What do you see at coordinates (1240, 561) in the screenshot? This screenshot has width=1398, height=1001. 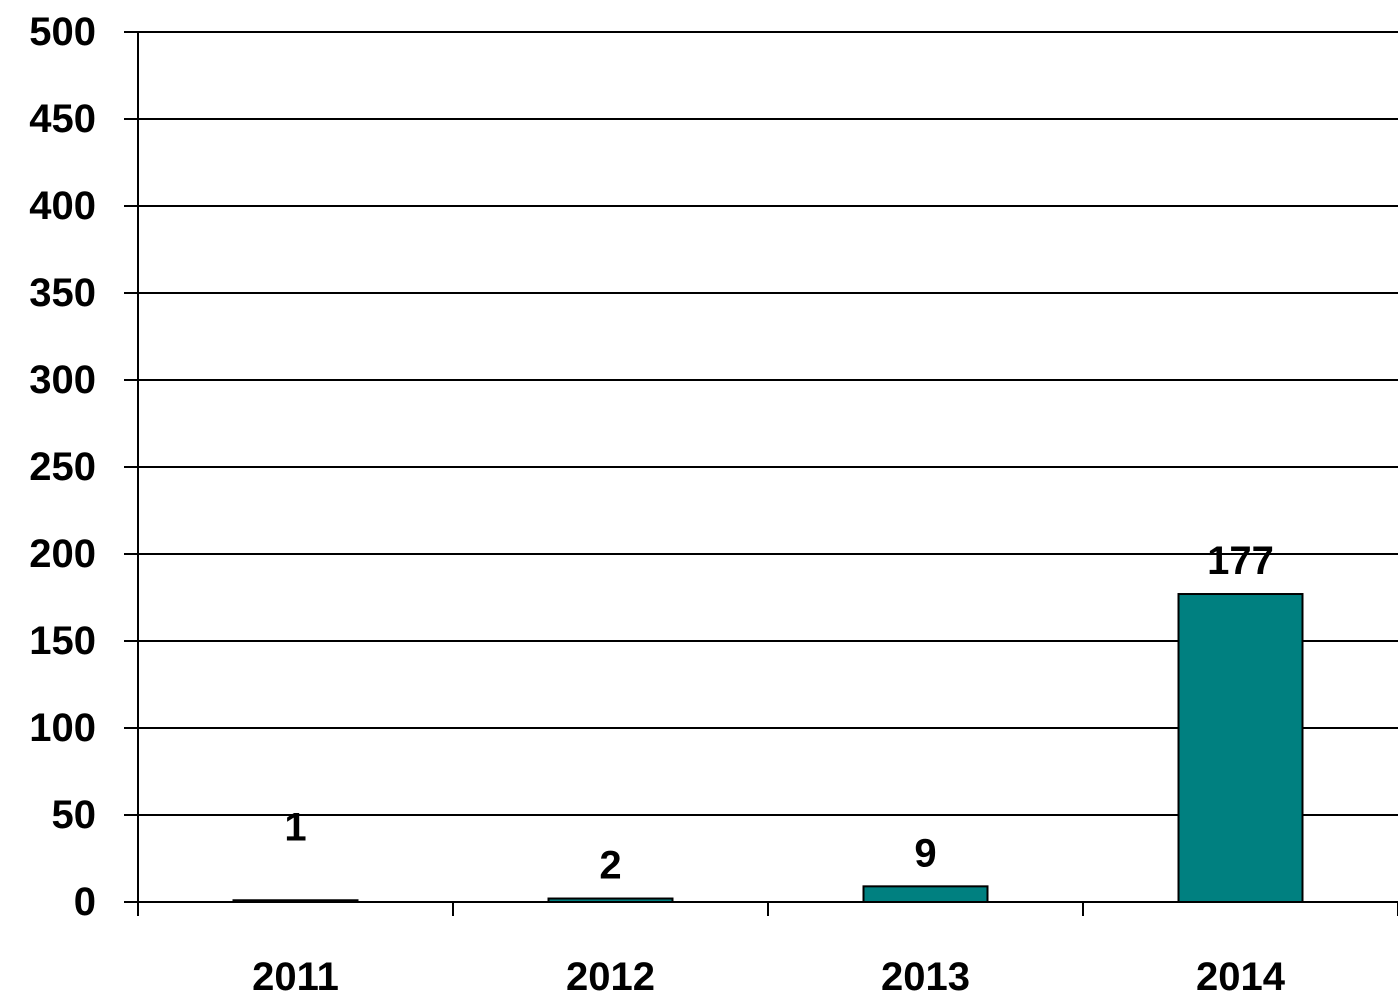 I see `data-label-2014: 177` at bounding box center [1240, 561].